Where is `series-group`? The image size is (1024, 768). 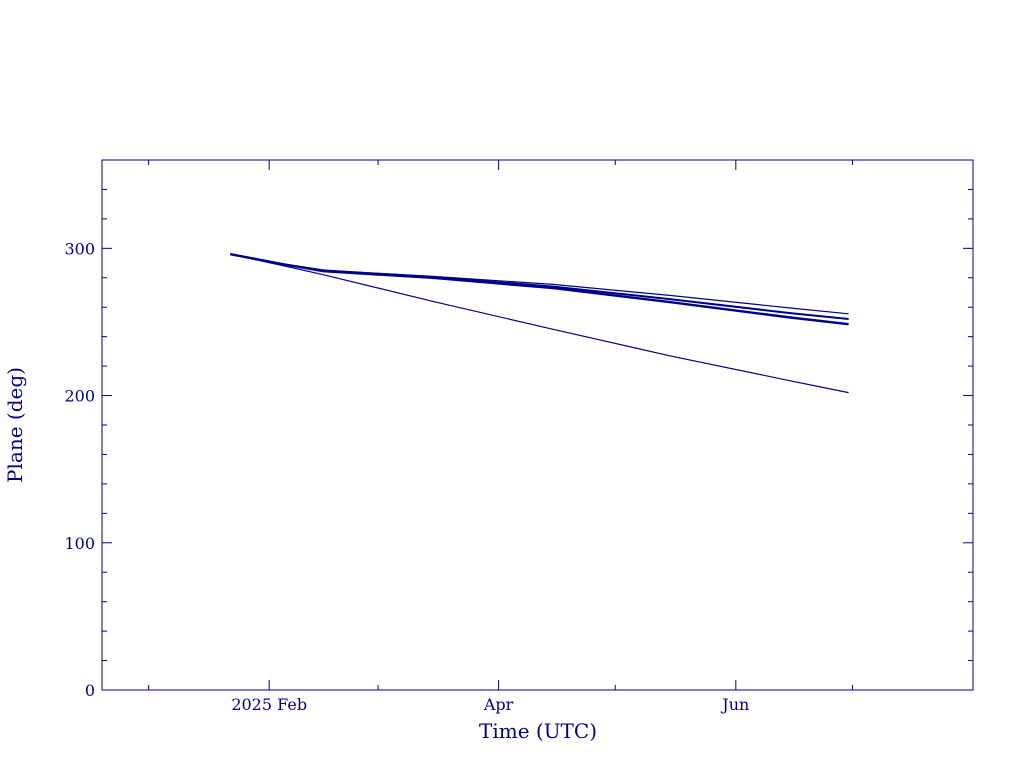
series-group is located at coordinates (539, 323).